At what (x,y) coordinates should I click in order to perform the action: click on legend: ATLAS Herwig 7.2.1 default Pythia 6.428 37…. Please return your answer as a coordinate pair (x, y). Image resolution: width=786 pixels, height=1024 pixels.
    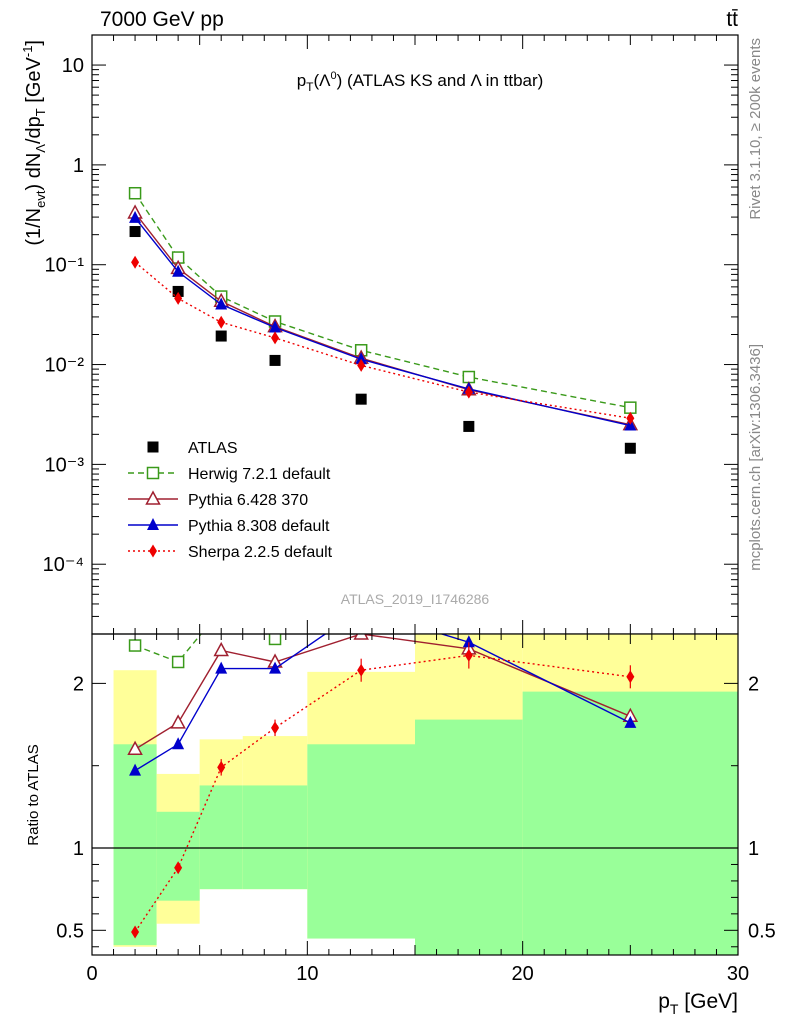
    Looking at the image, I should click on (230, 500).